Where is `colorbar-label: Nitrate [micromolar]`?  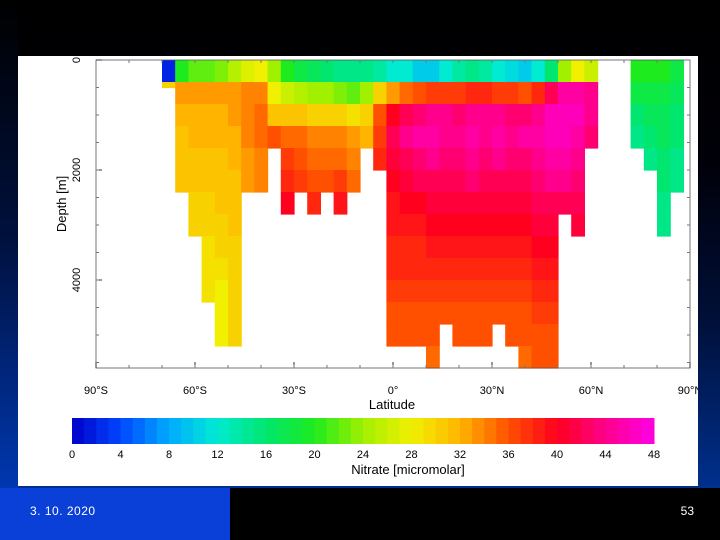 colorbar-label: Nitrate [micromolar] is located at coordinates (407, 469).